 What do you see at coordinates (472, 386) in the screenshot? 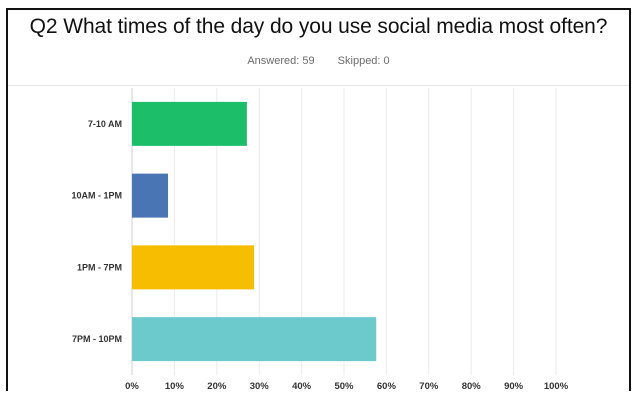
I see `x-tick-label: 80%` at bounding box center [472, 386].